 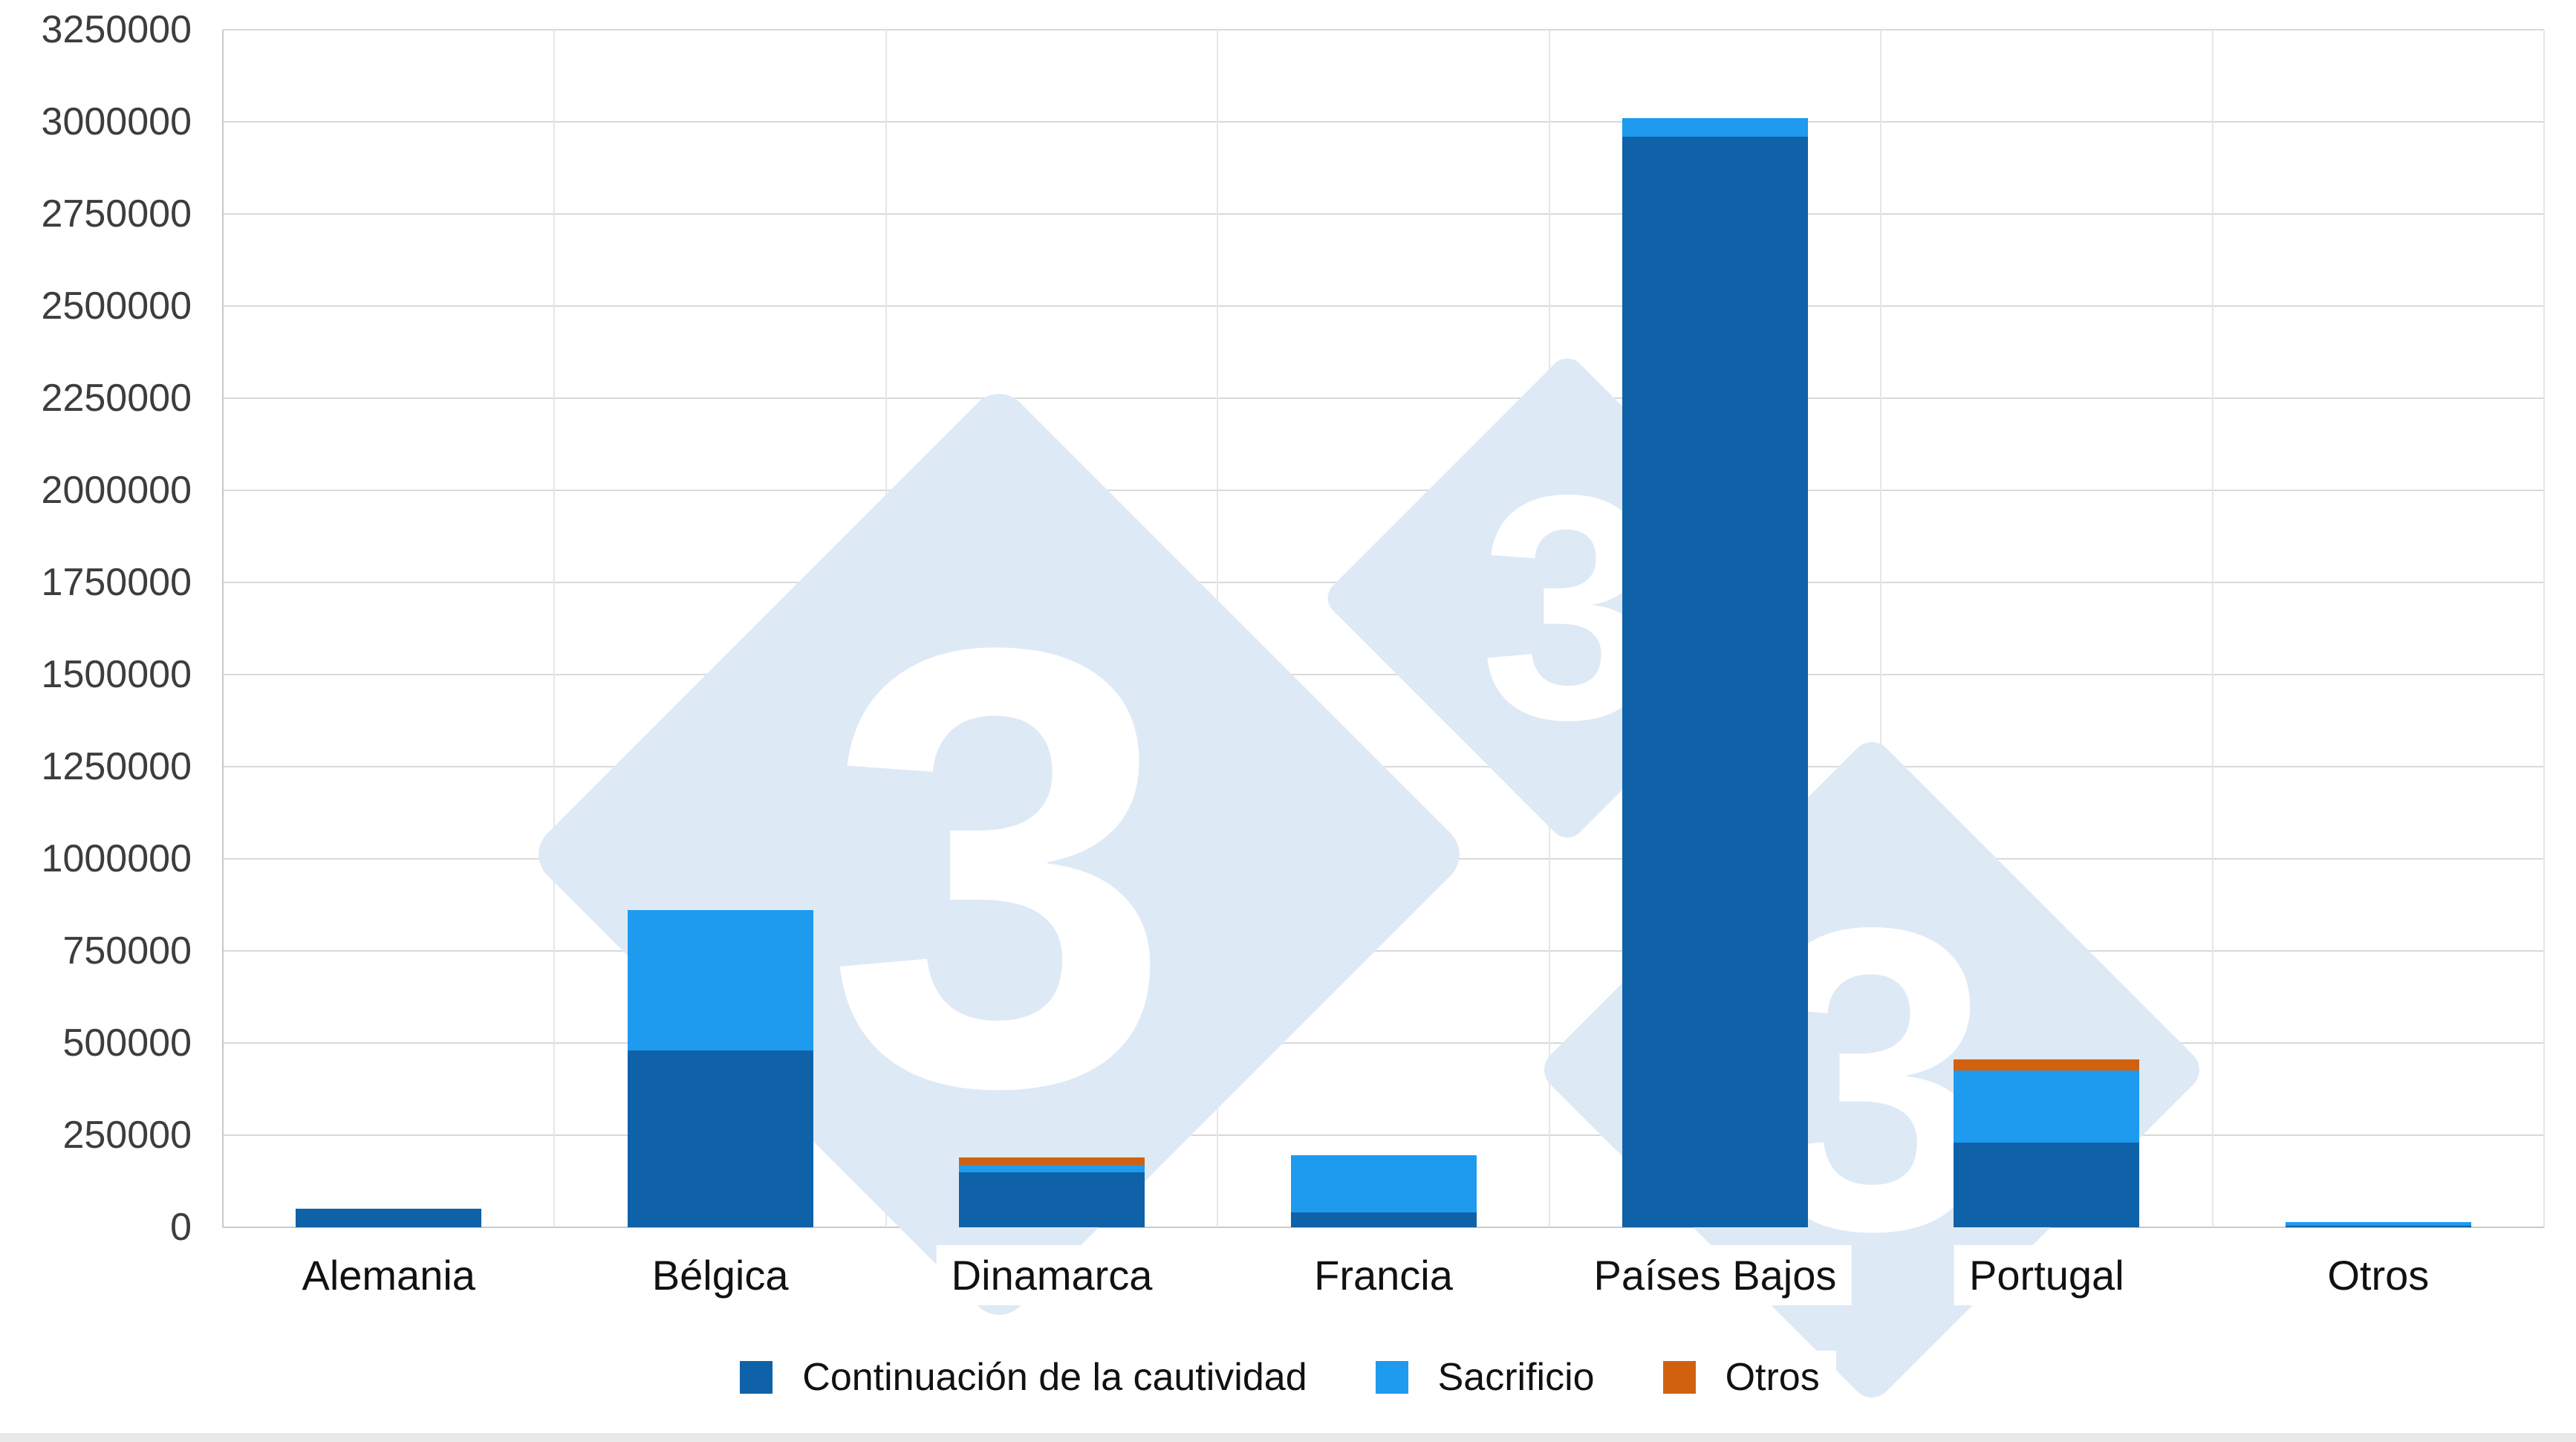 What do you see at coordinates (127, 1044) in the screenshot?
I see `y-tick-label: 500000` at bounding box center [127, 1044].